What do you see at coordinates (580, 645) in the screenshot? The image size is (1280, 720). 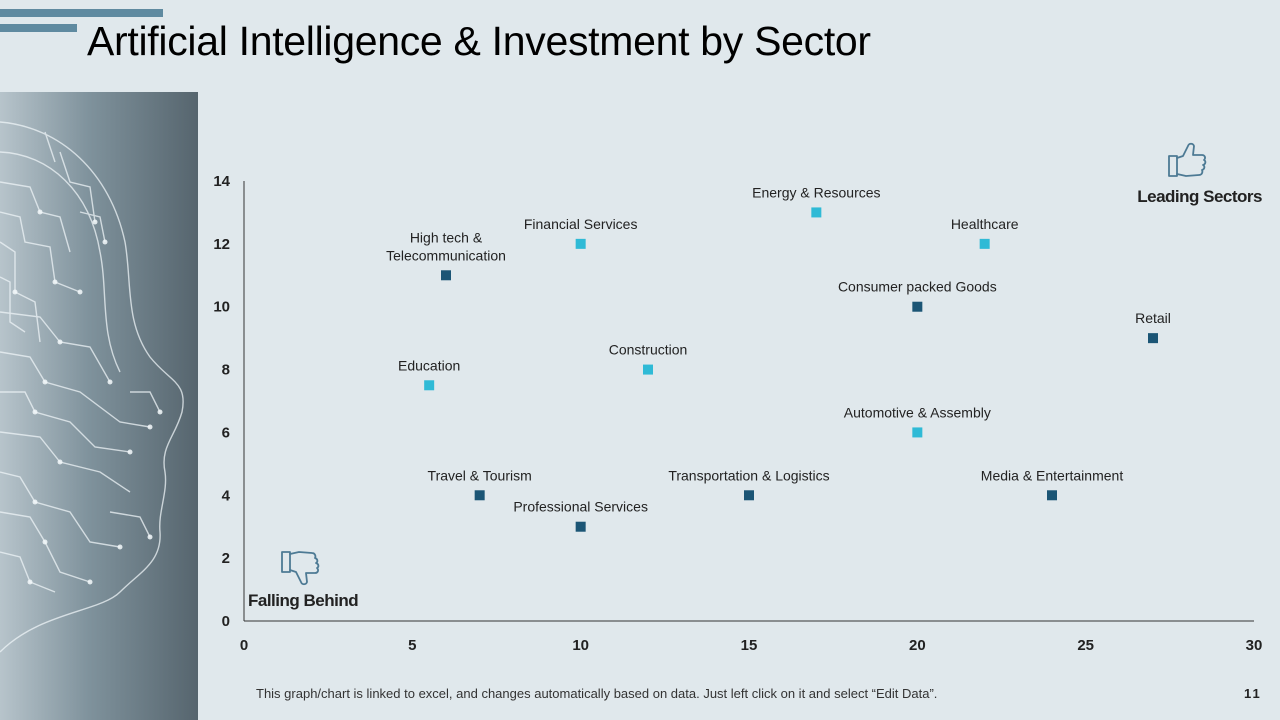 I see `x-tick-label: 10` at bounding box center [580, 645].